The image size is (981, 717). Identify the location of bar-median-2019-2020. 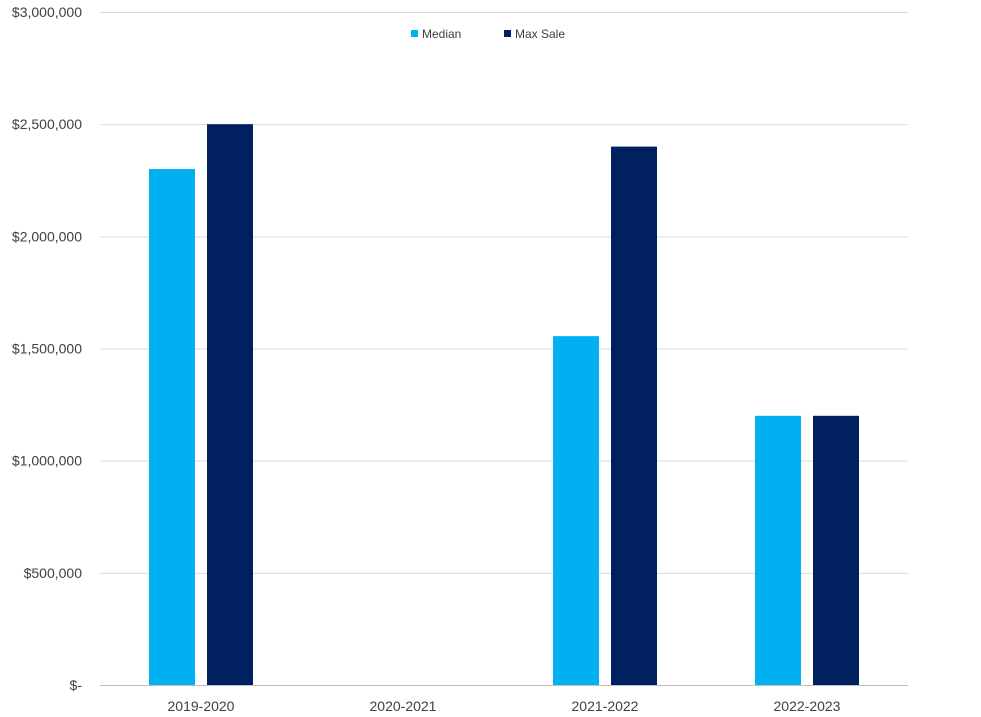
(172, 427).